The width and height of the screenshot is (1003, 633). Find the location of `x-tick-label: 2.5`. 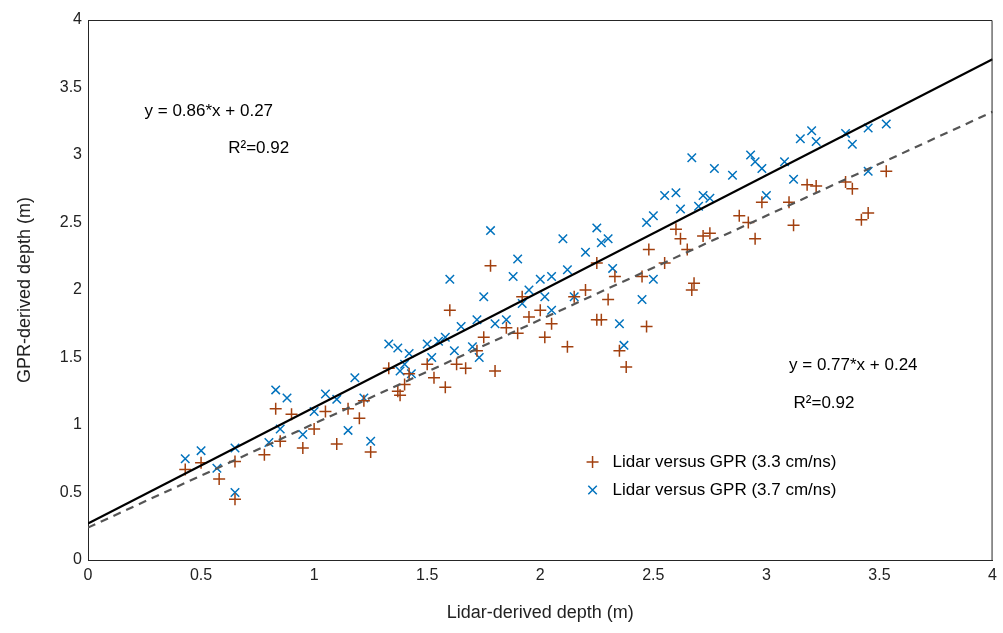

x-tick-label: 2.5 is located at coordinates (653, 575).